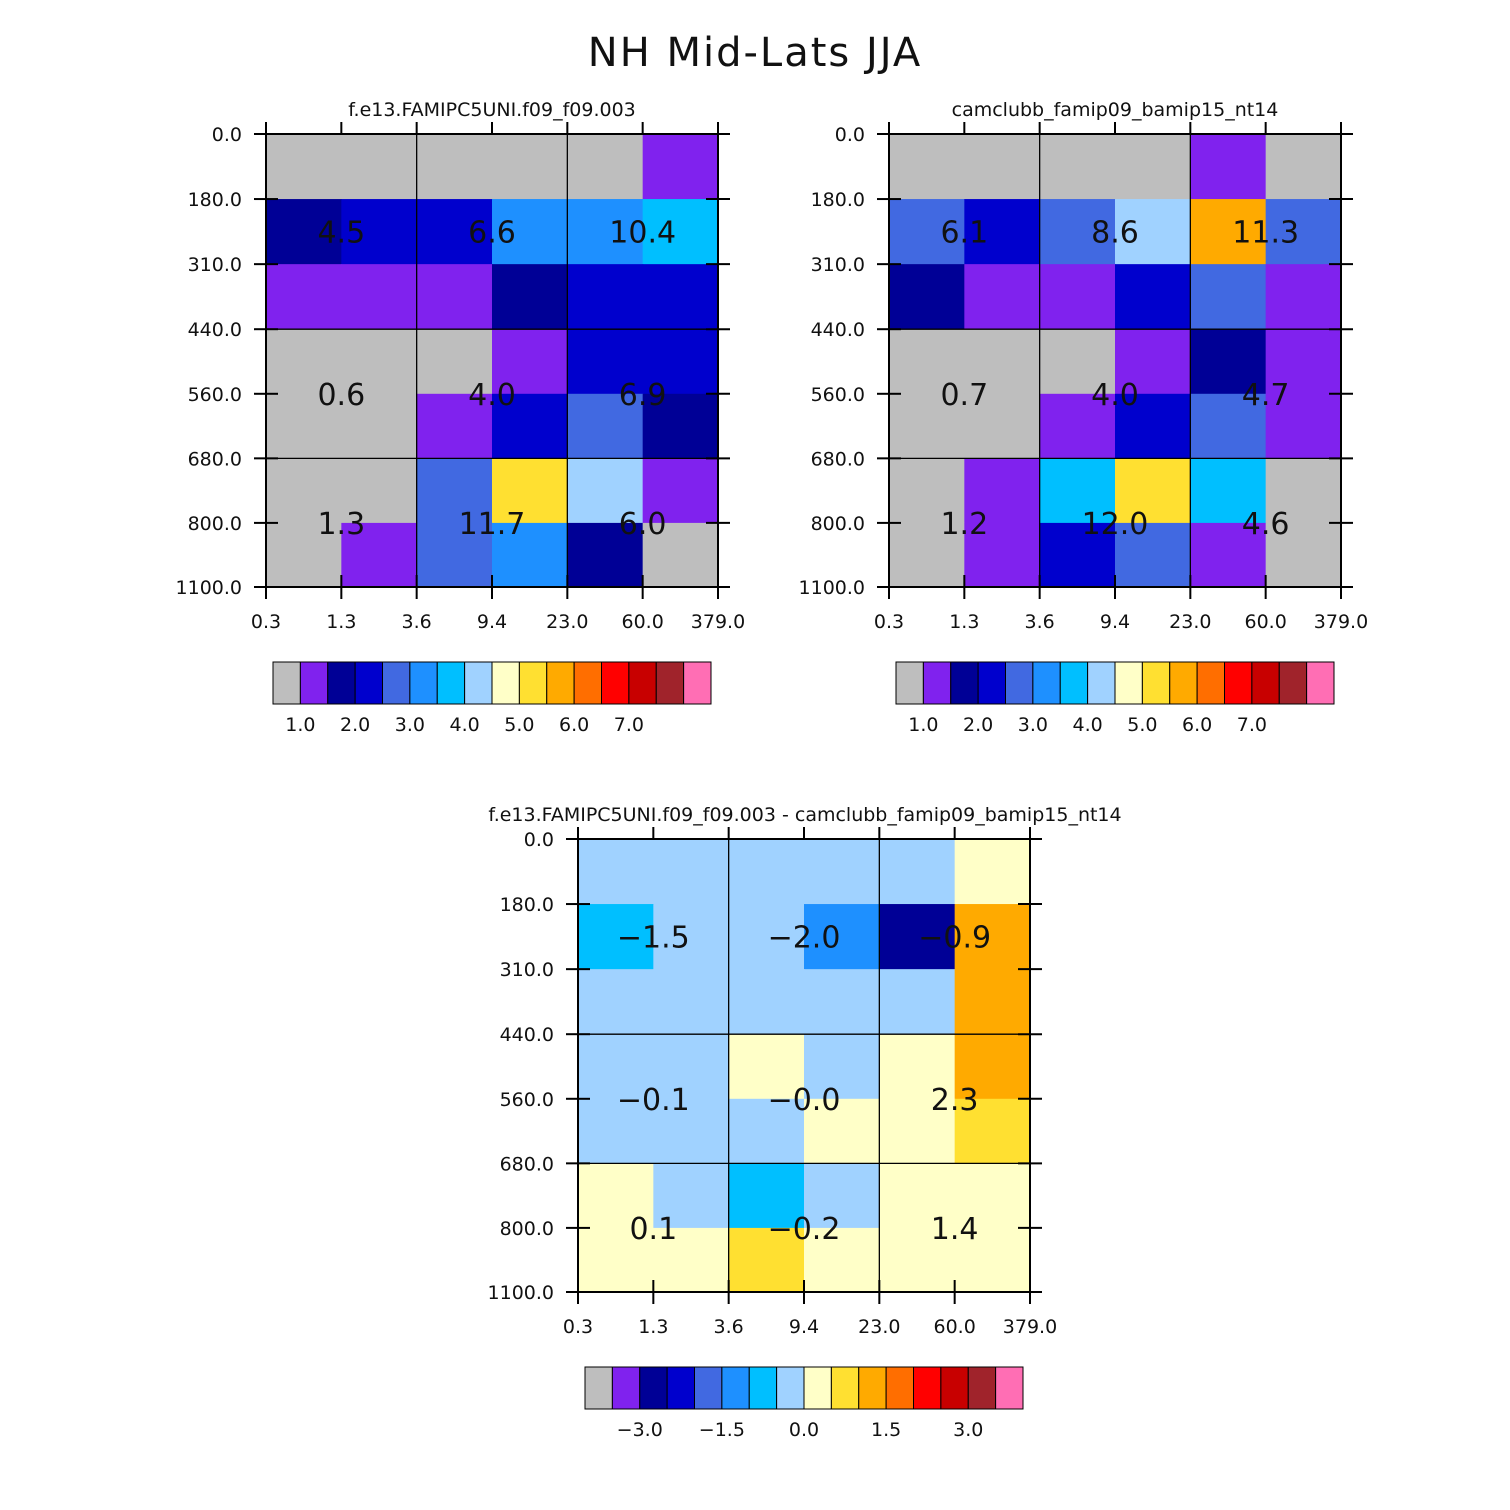  I want to click on x-tick-label: 1.3, so click(964, 622).